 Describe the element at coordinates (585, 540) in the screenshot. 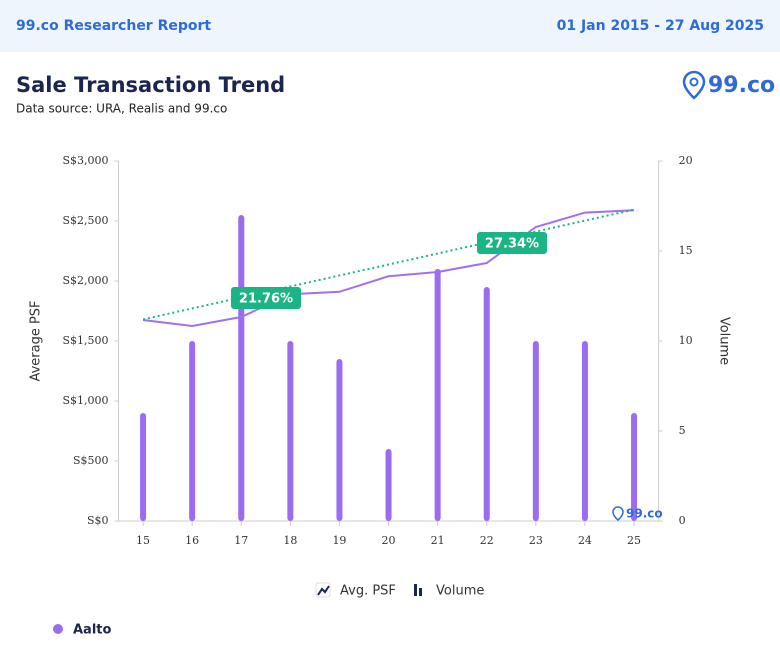

I see `x-tick-label: 24` at that location.